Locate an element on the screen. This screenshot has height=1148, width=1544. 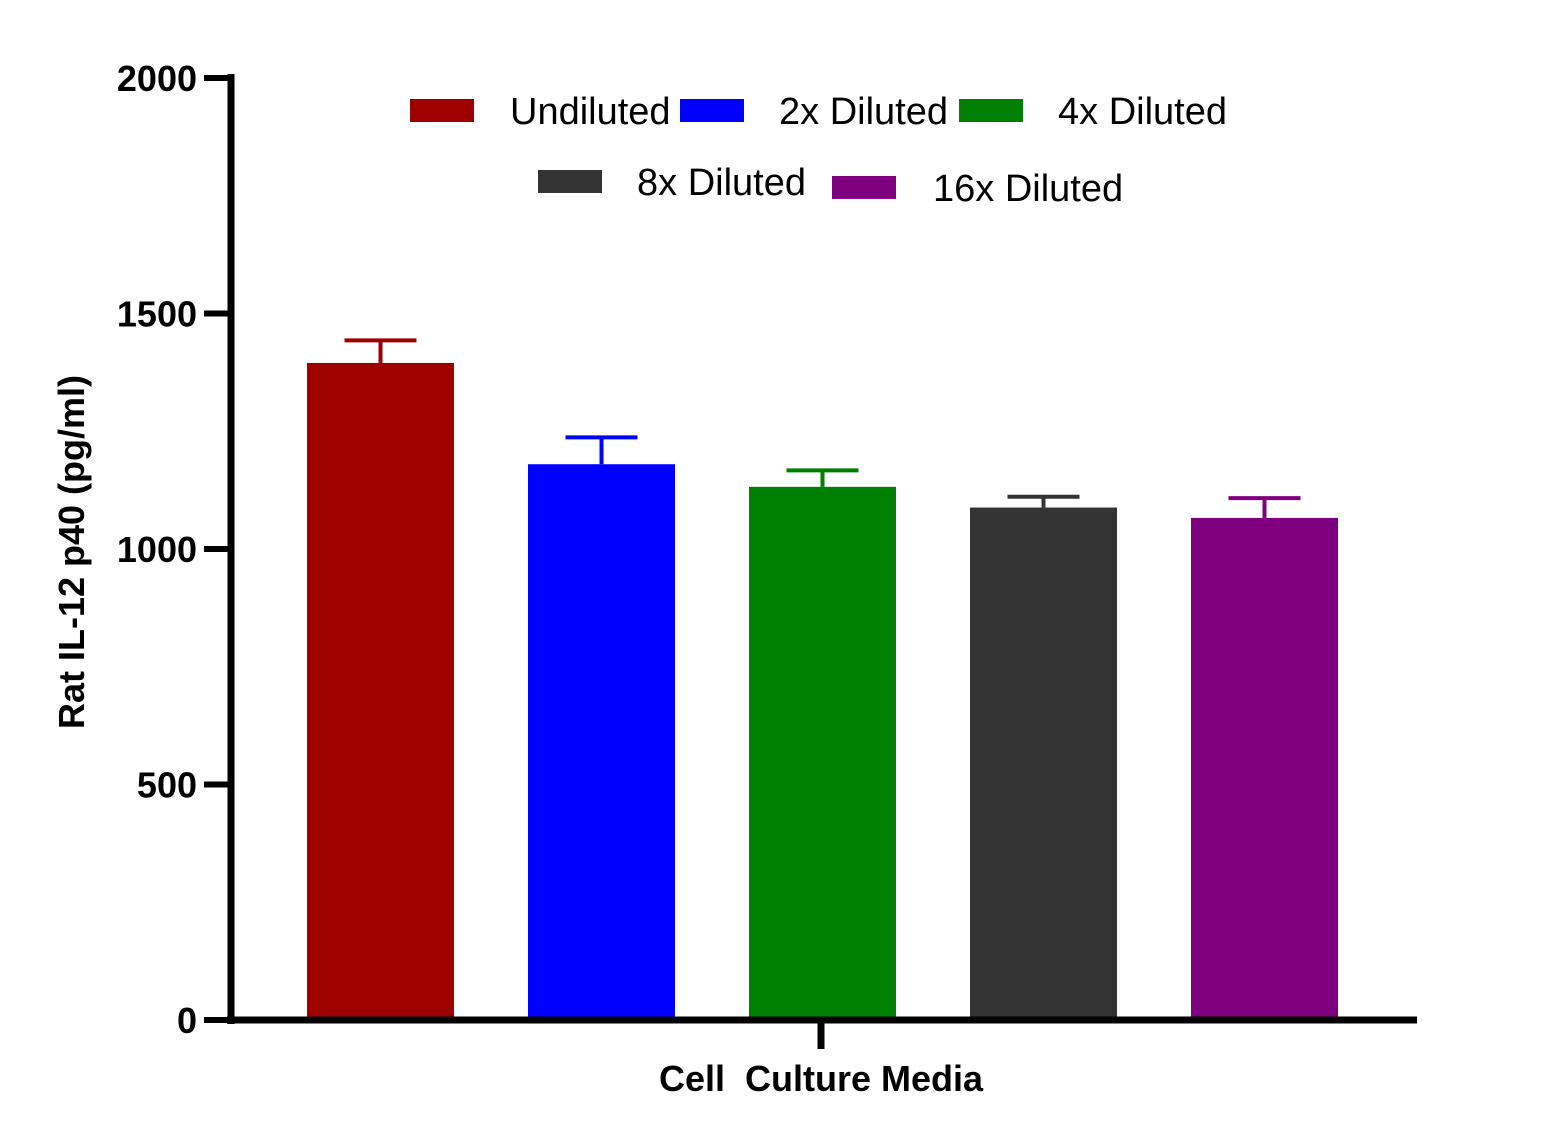
error-bars-group is located at coordinates (822, 428).